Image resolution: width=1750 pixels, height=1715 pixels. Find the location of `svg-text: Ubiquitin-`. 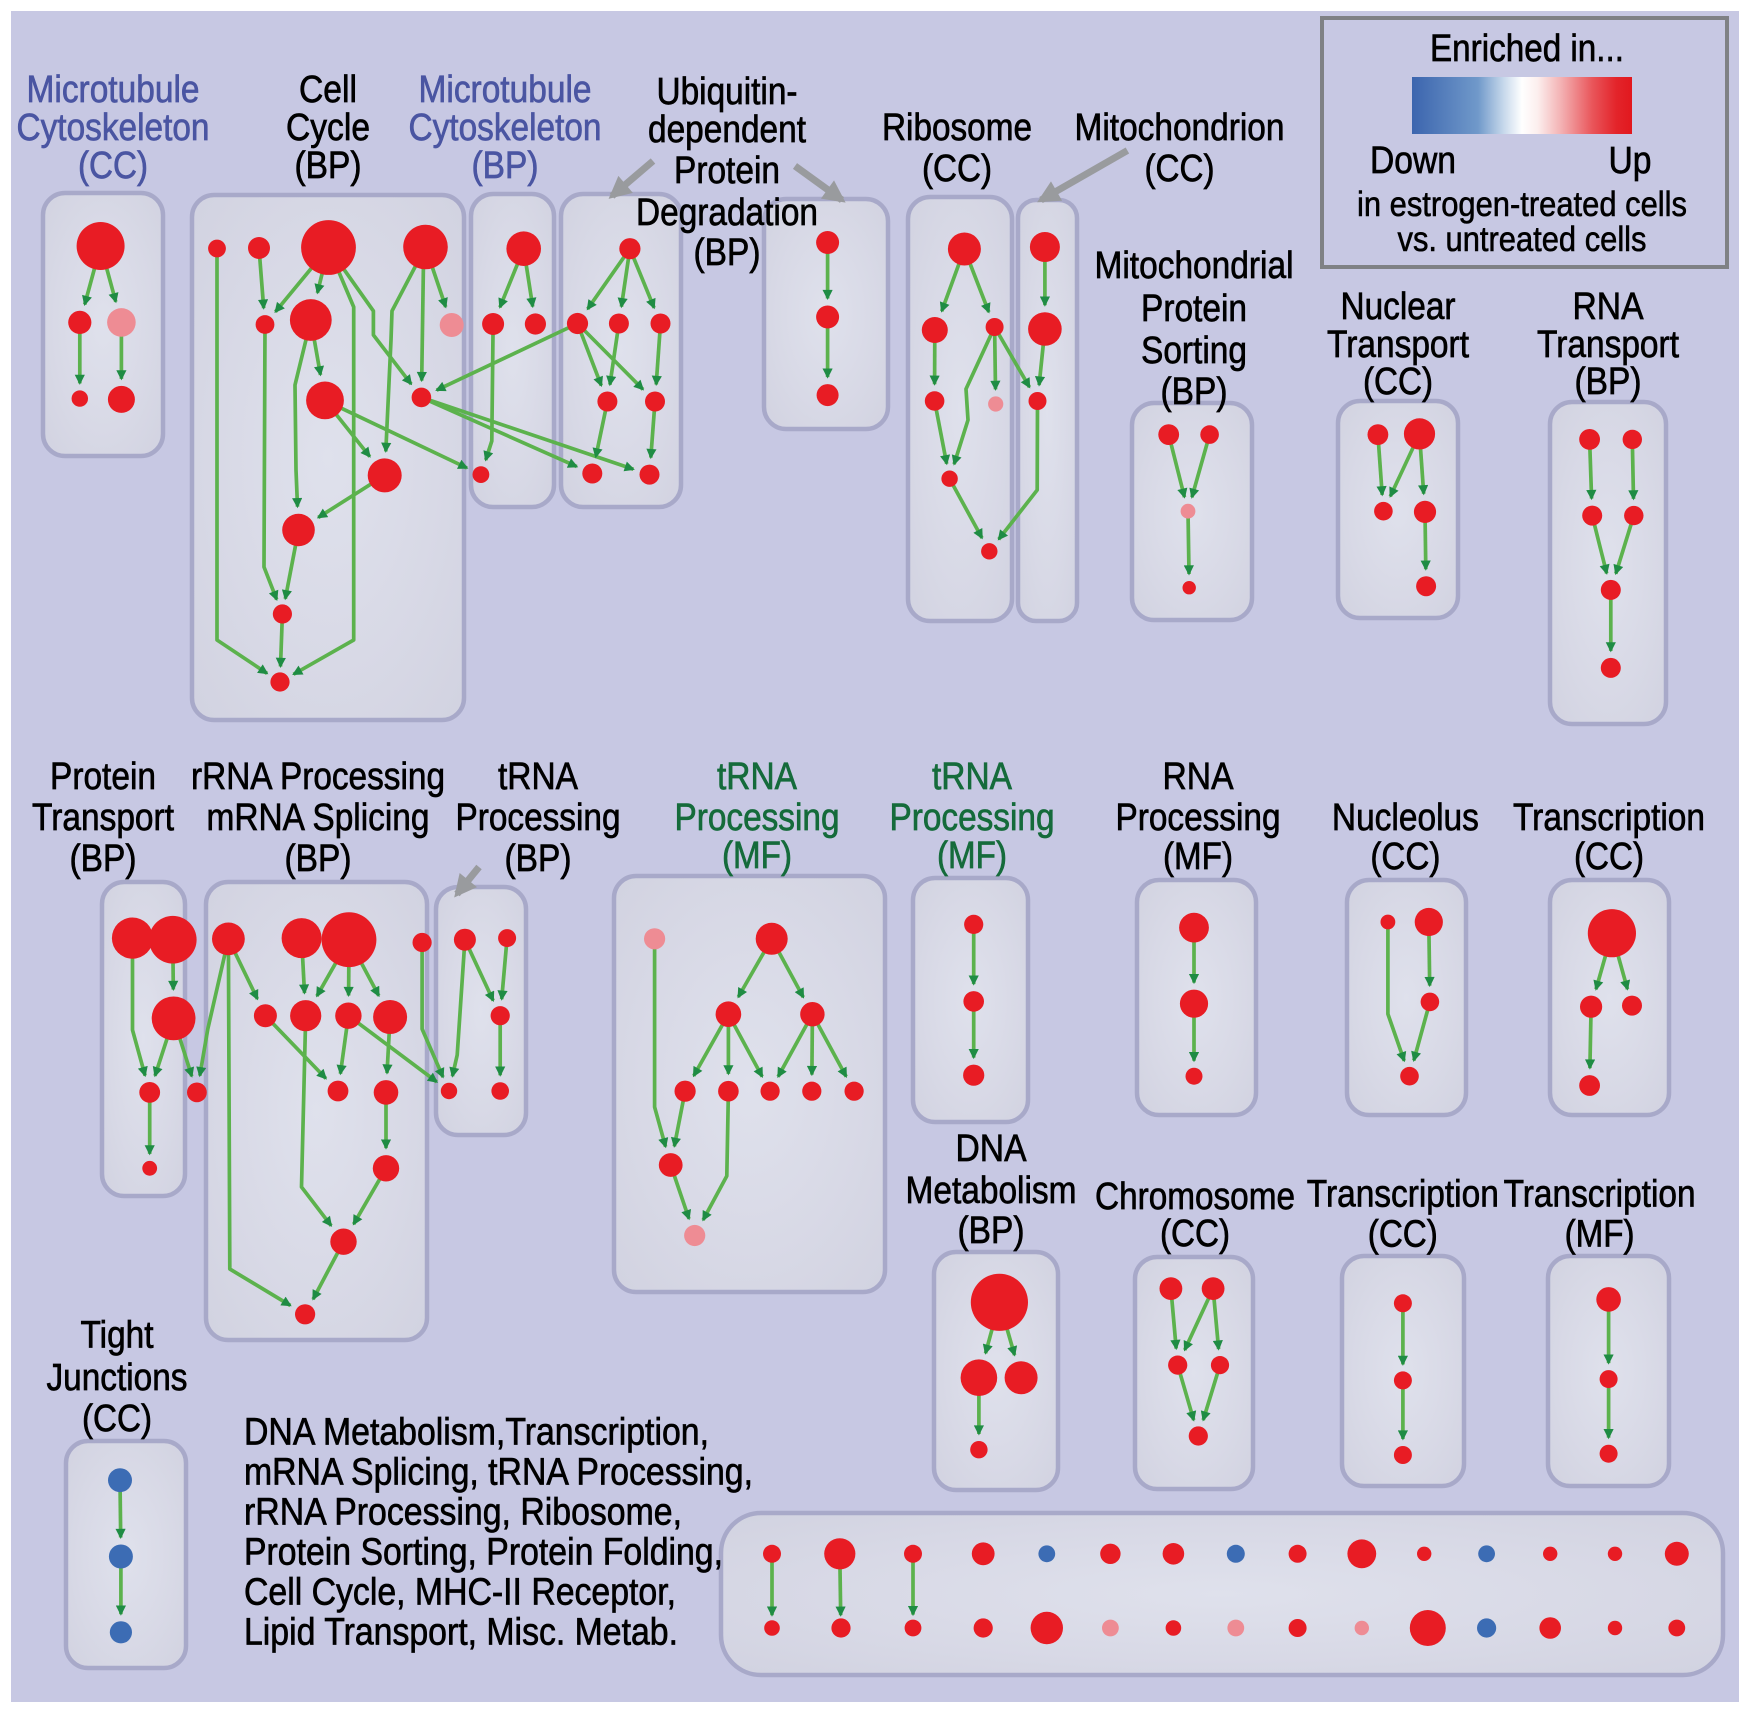

svg-text: Ubiquitin- is located at coordinates (727, 91).